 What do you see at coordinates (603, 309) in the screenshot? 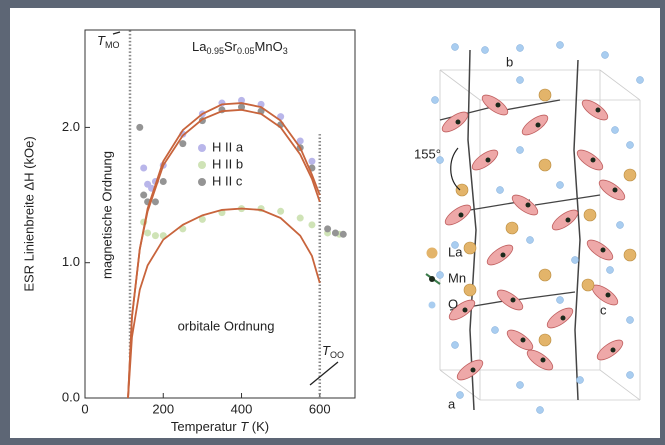
I see `axis-letter: c` at bounding box center [603, 309].